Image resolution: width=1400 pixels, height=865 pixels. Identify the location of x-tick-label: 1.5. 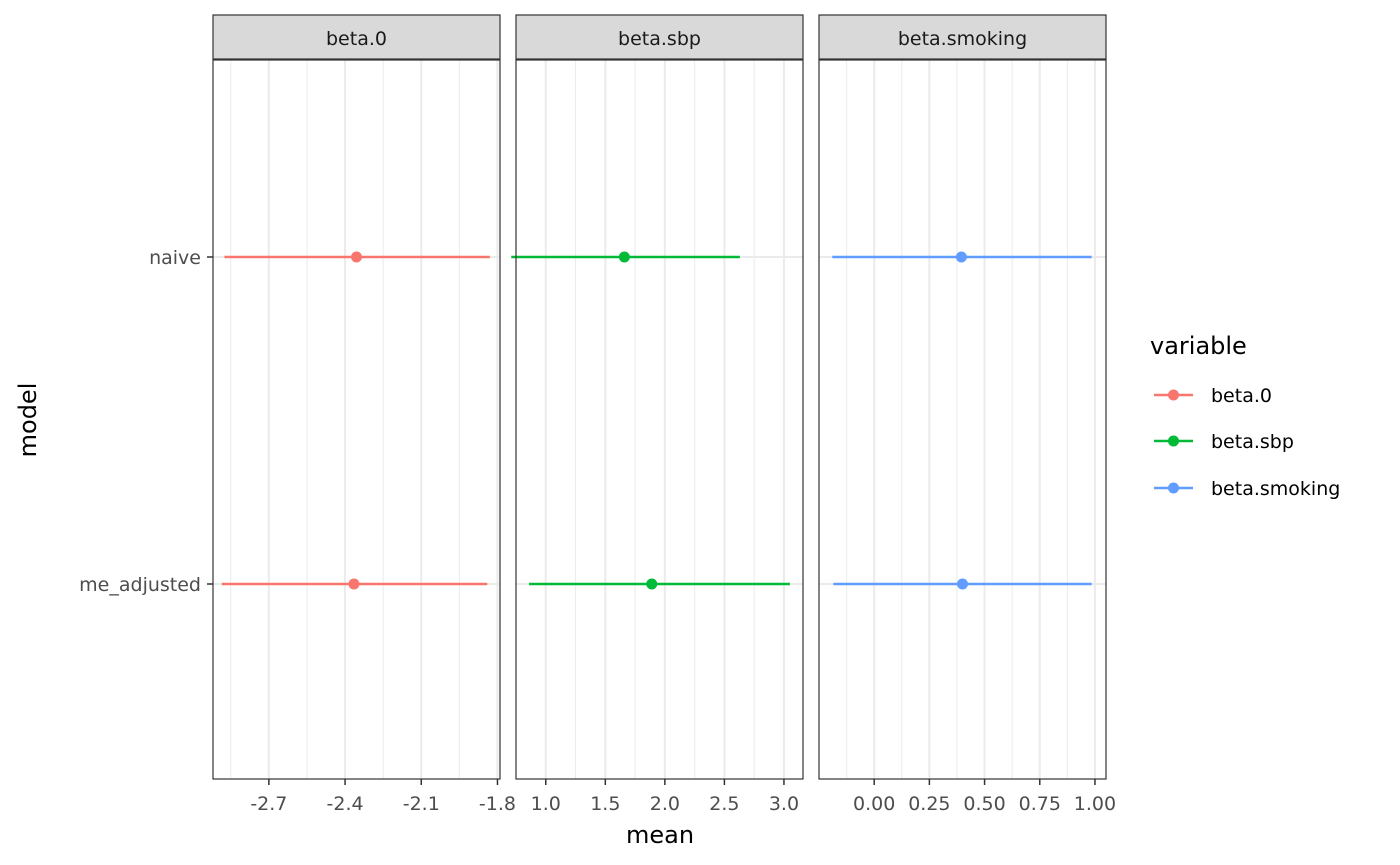
(605, 804).